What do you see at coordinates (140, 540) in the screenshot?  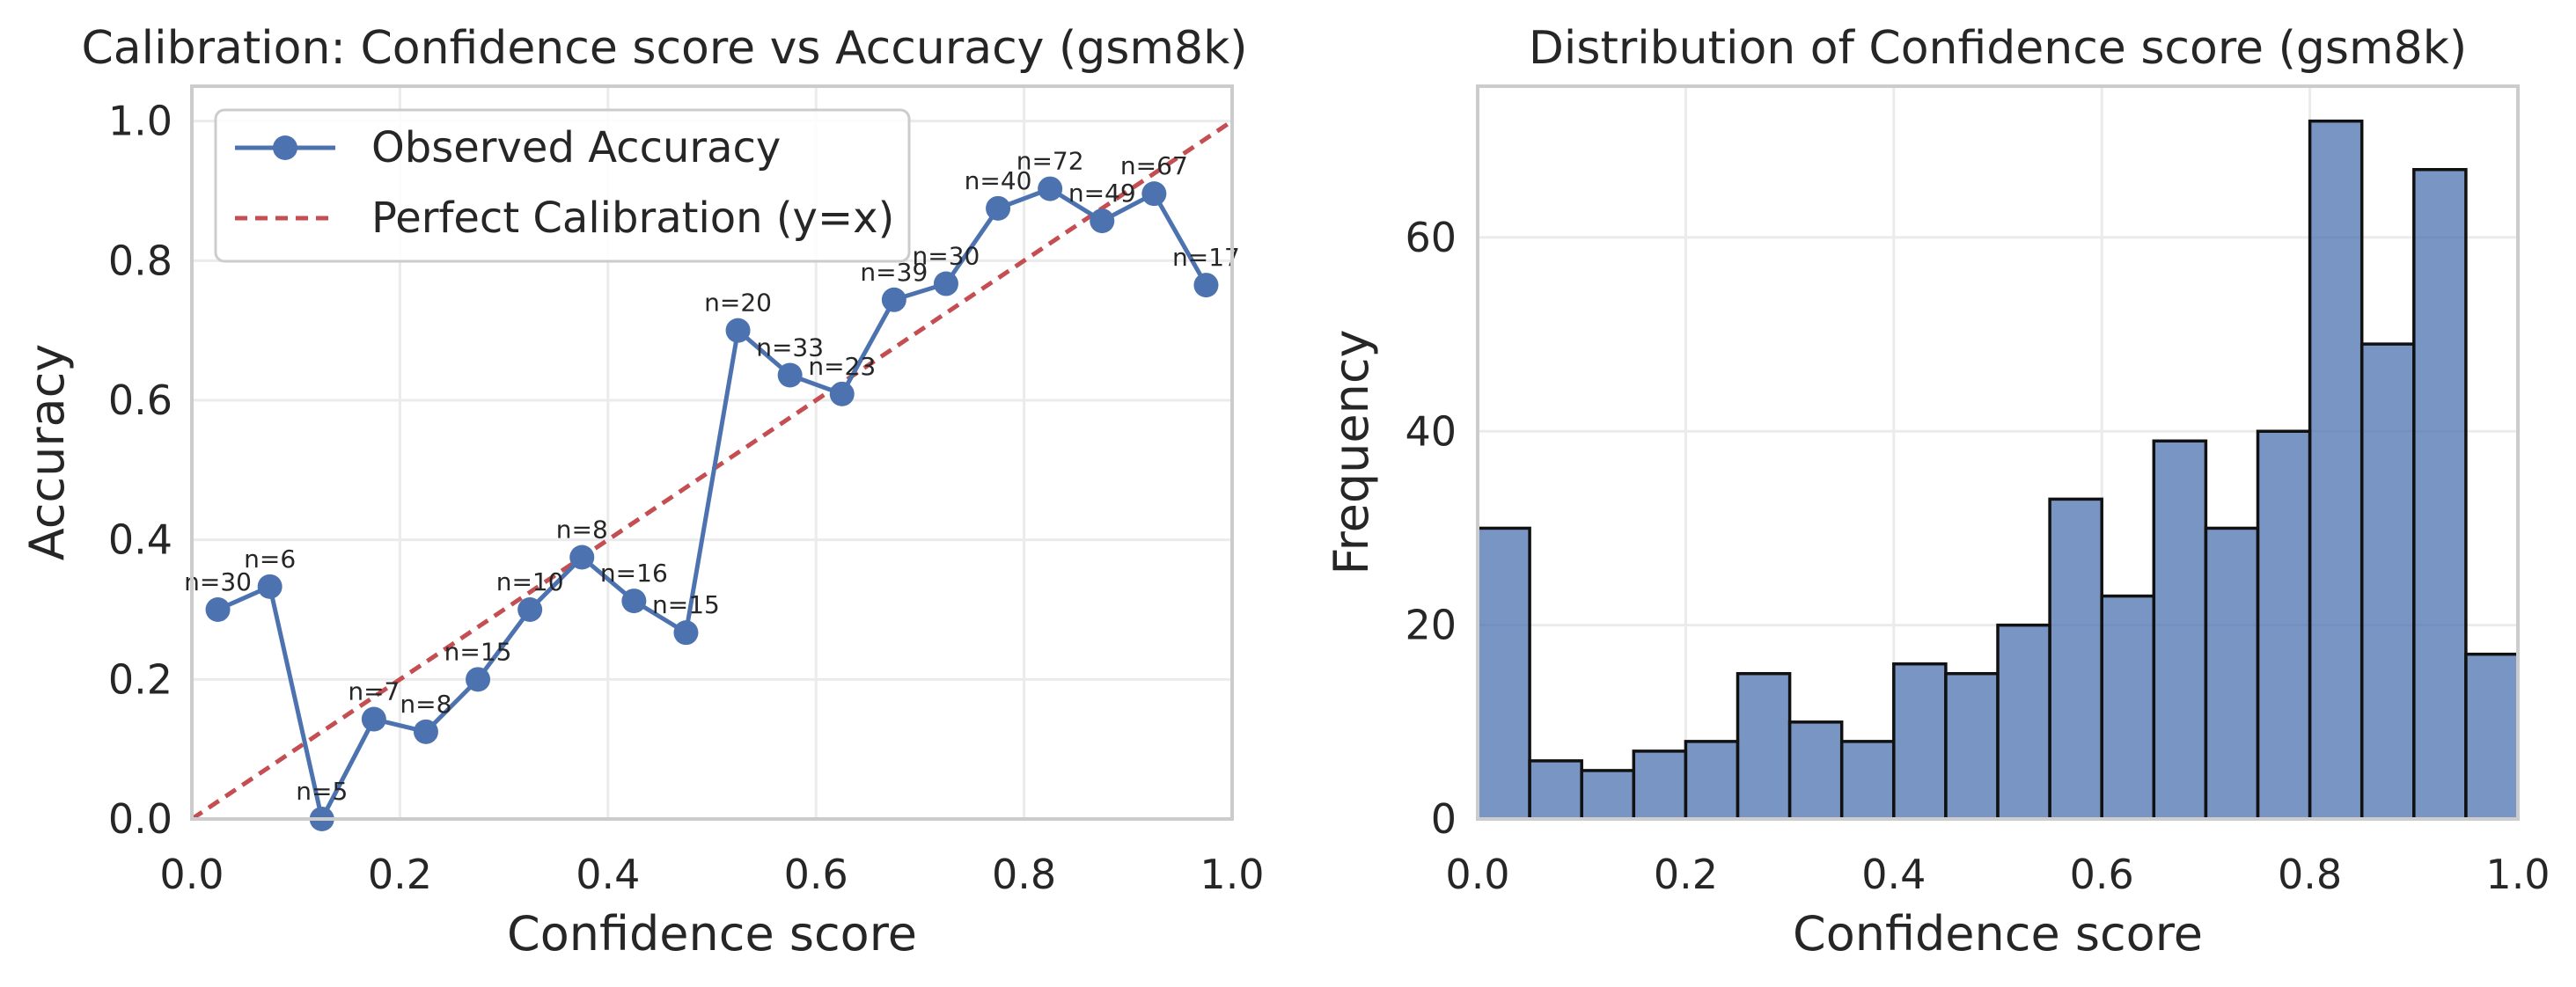 I see `y-tick-label: 0.4` at bounding box center [140, 540].